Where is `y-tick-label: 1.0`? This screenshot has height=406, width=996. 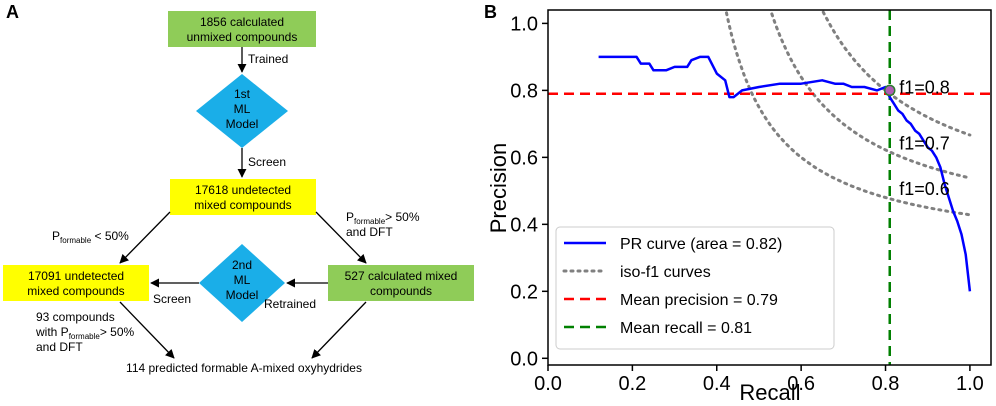
y-tick-label: 1.0 is located at coordinates (524, 24).